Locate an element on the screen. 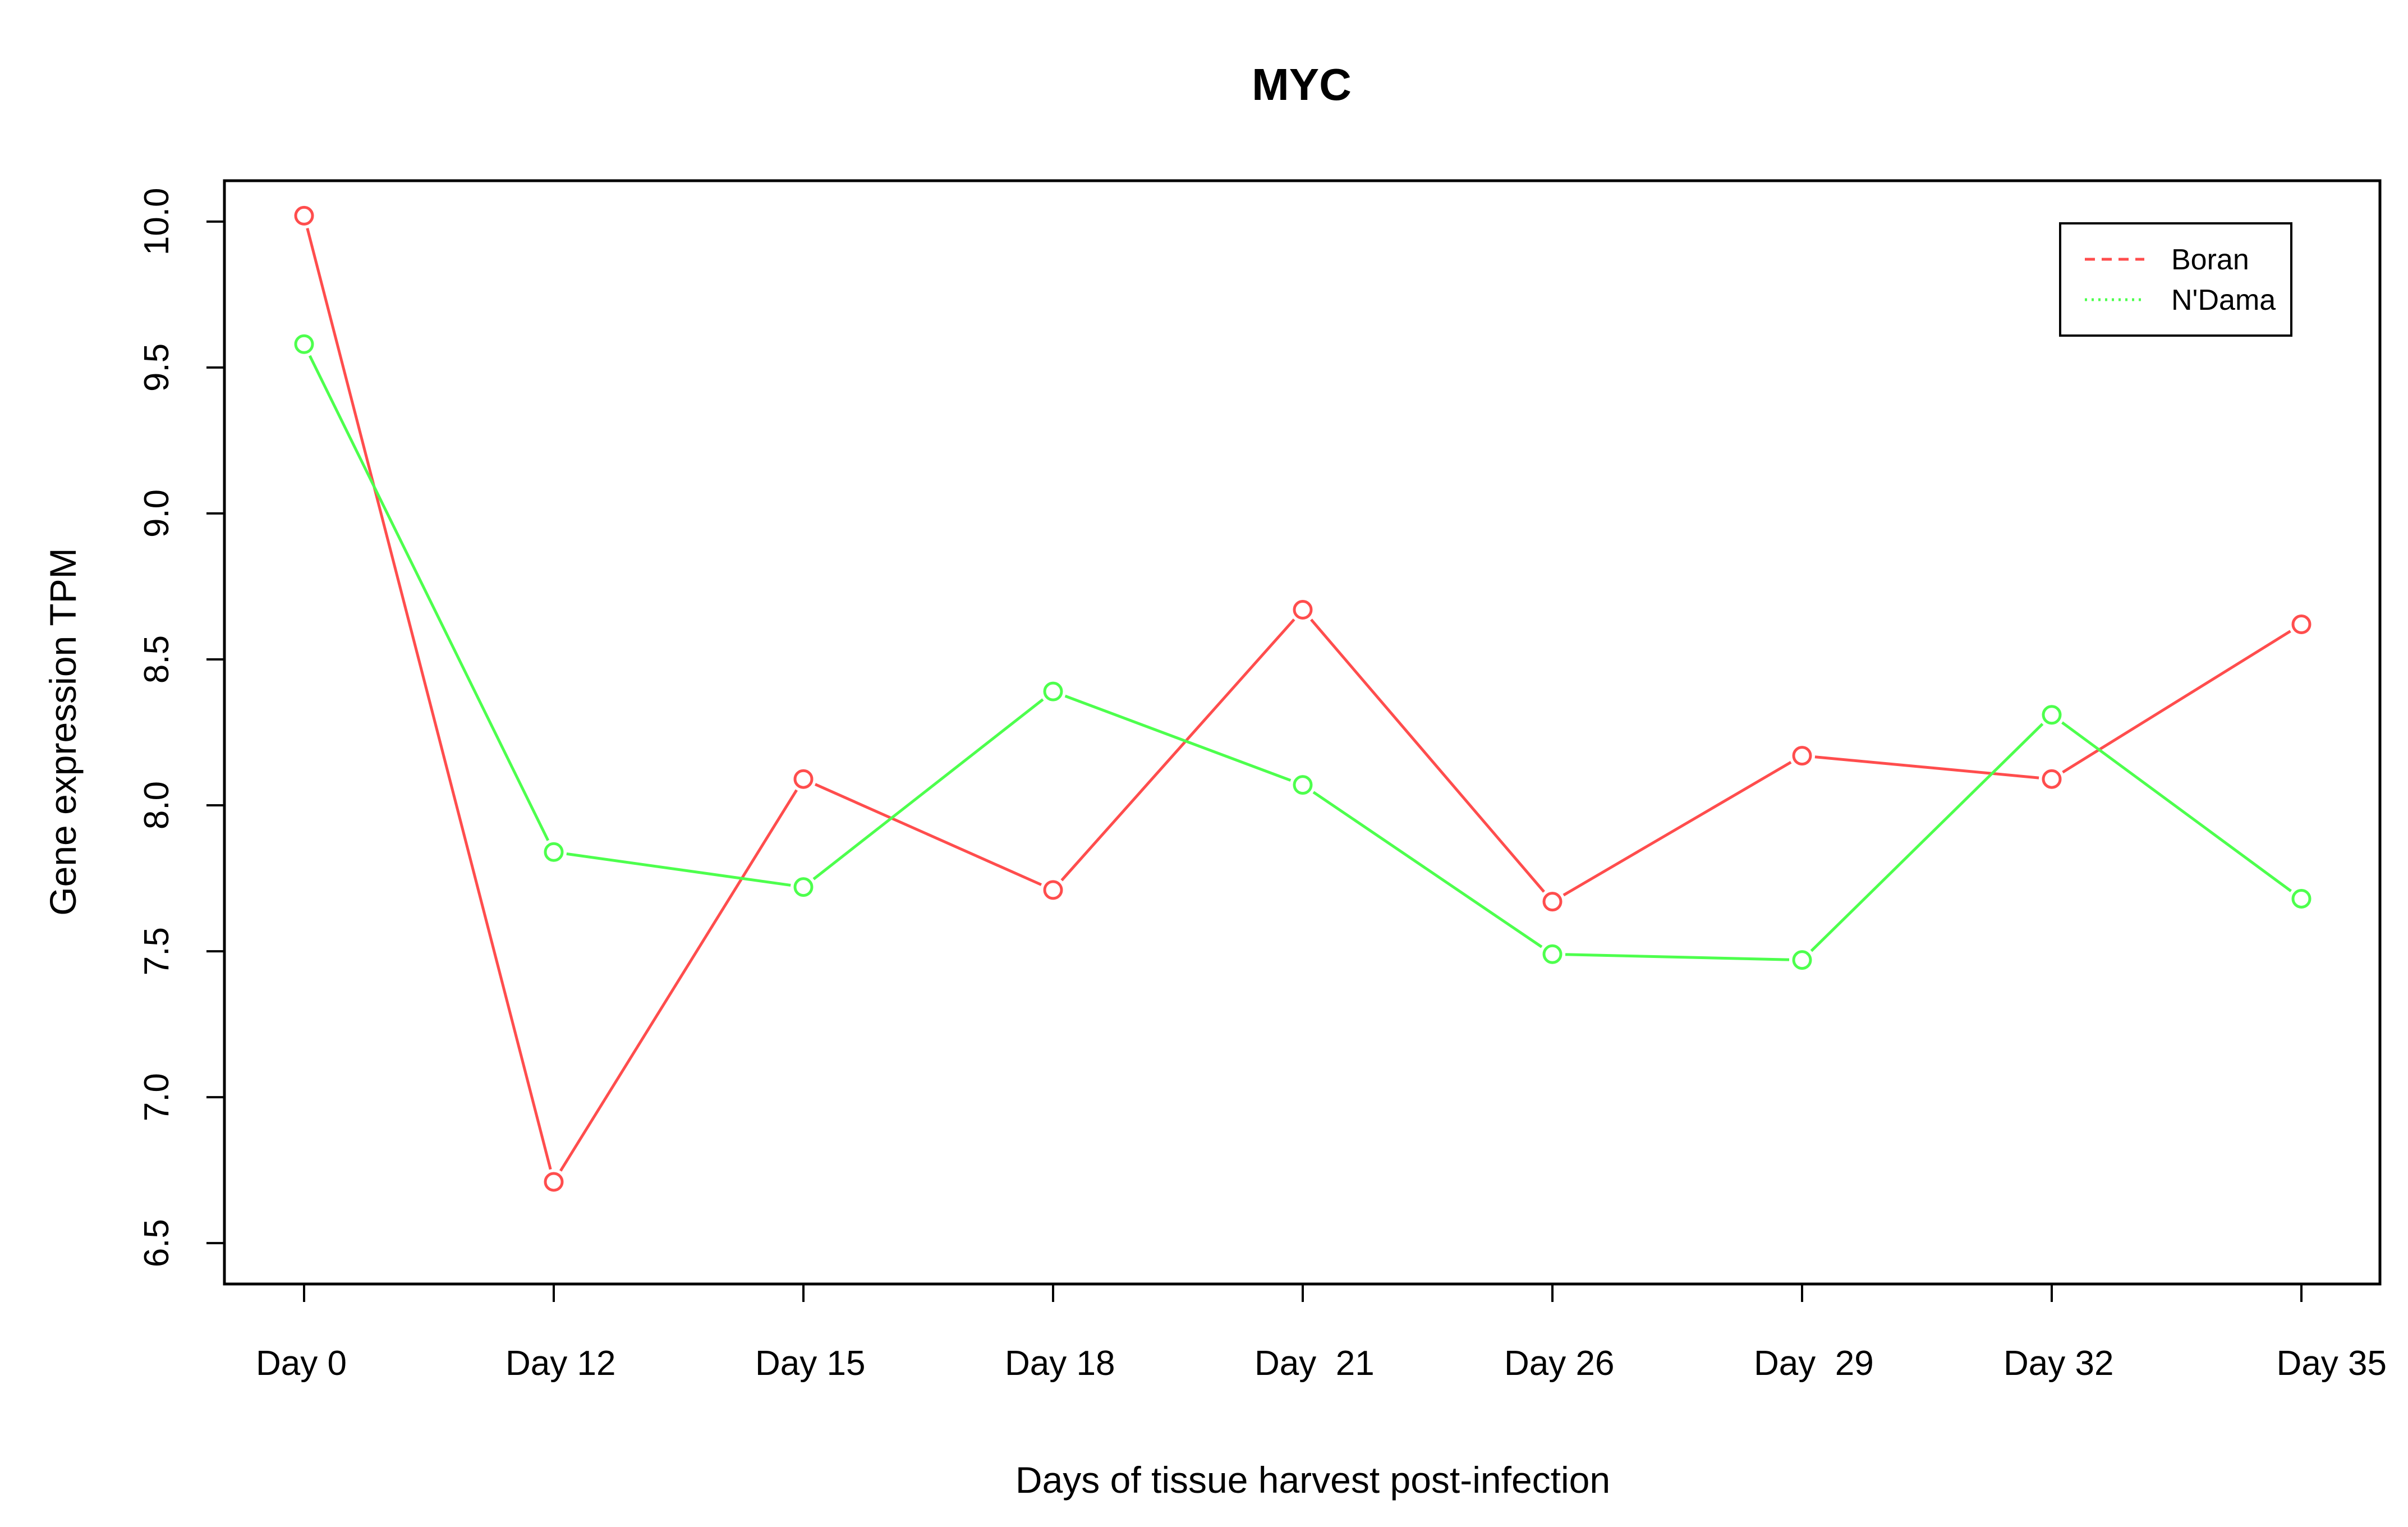 The image size is (2408, 1527). x-tick-label: Day 0 is located at coordinates (301, 1363).